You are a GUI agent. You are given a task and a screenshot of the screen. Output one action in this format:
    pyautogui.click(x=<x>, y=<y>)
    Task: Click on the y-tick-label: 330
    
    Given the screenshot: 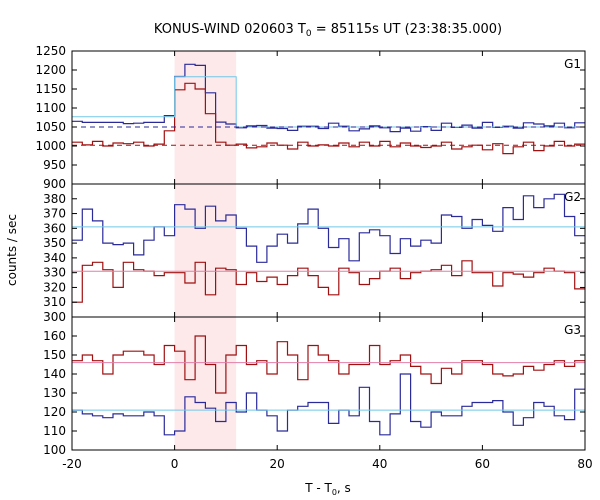 What is the action you would take?
    pyautogui.click(x=54, y=273)
    